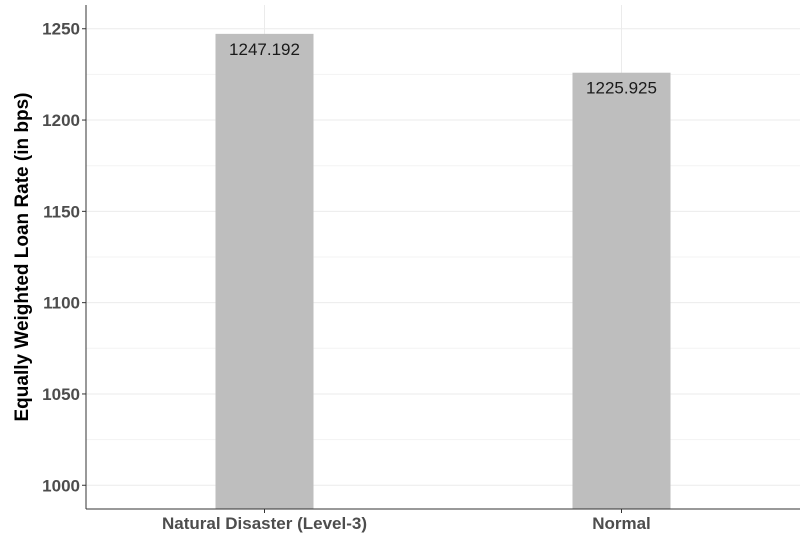  Describe the element at coordinates (621, 88) in the screenshot. I see `data-label: 1225.925` at that location.